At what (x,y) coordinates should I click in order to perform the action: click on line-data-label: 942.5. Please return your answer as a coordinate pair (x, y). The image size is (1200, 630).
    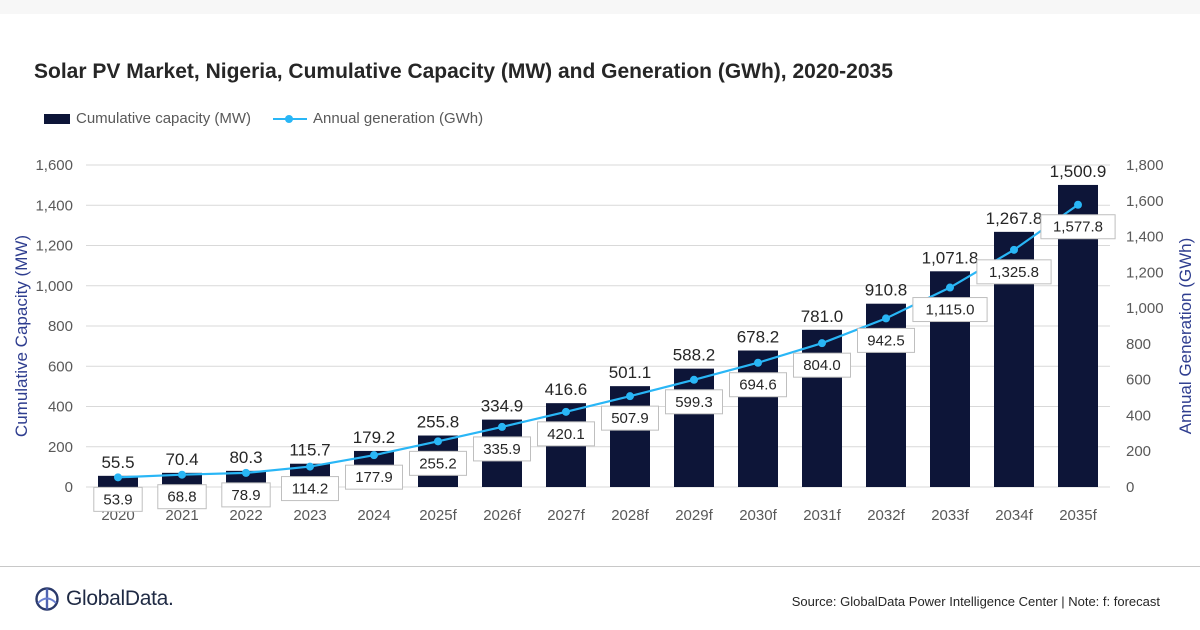
    Looking at the image, I should click on (886, 340).